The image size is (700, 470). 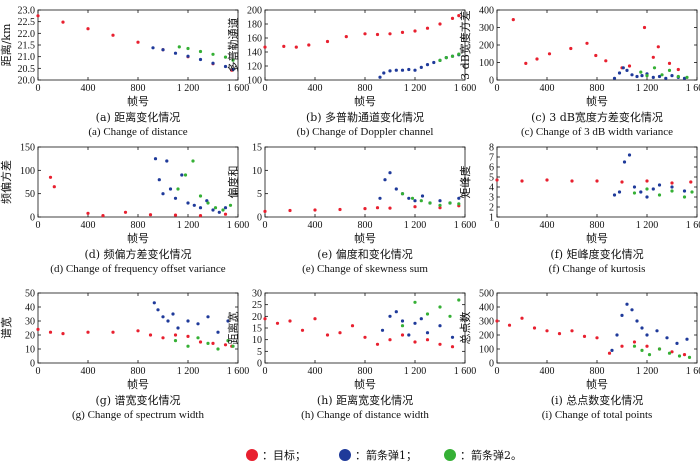 I want to click on x-tick-label: 1 200, so click(x=415, y=225).